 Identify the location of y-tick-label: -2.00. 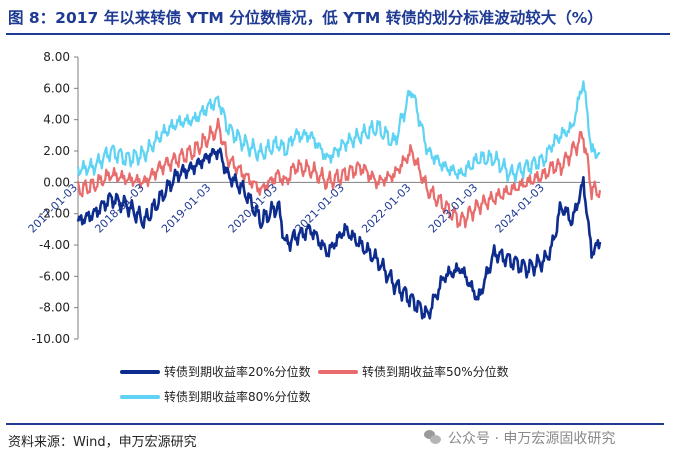
(54, 214).